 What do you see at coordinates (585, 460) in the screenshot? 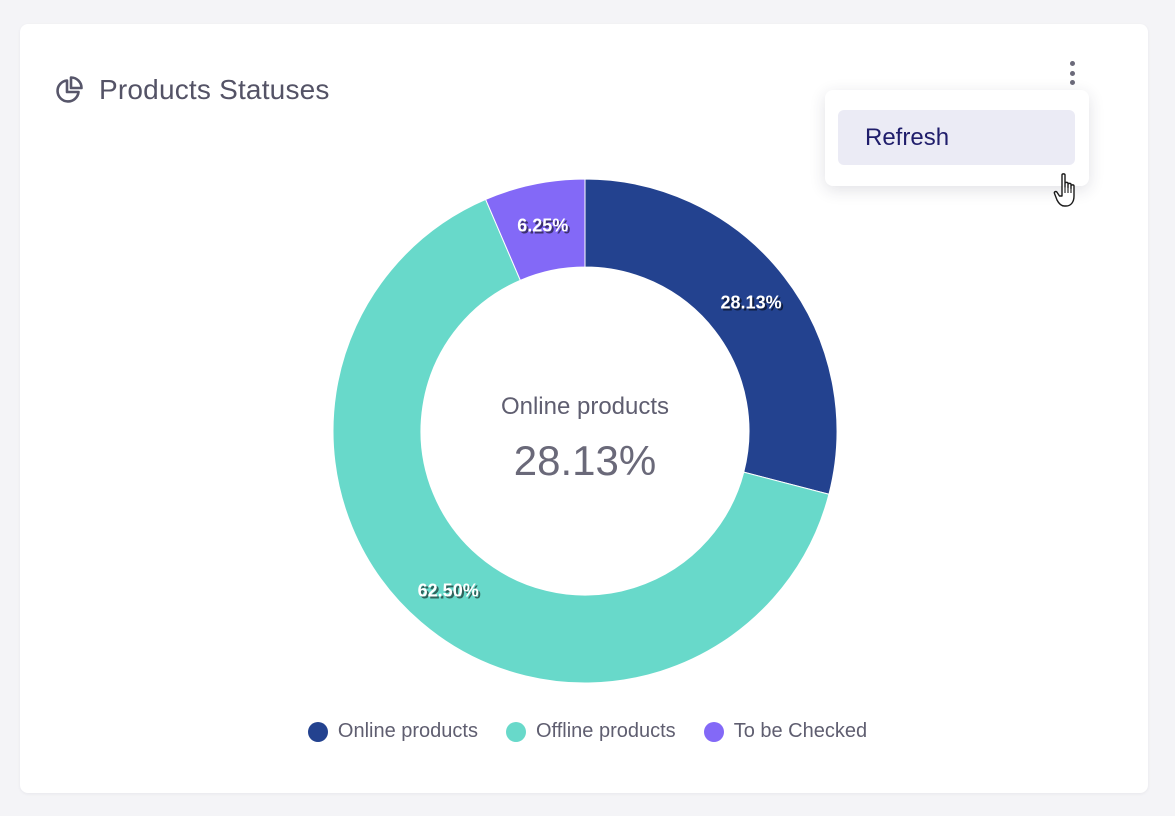
I see `center-value: 28.13%` at bounding box center [585, 460].